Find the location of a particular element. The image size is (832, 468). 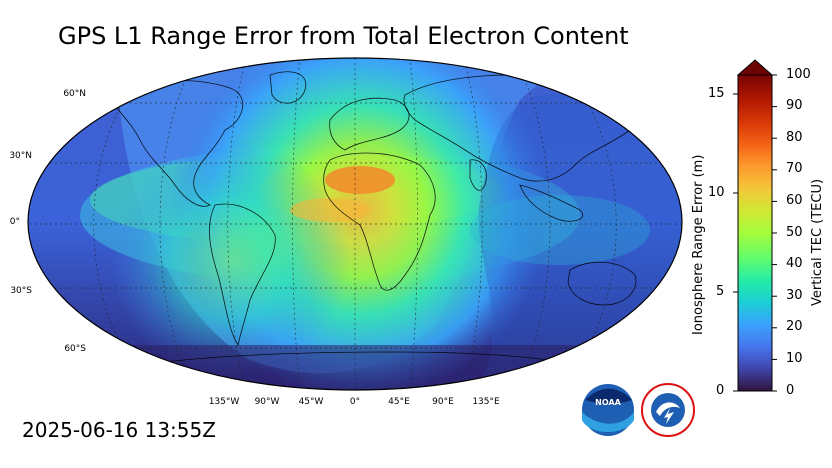

lon-label-135w: 135°W is located at coordinates (224, 402).